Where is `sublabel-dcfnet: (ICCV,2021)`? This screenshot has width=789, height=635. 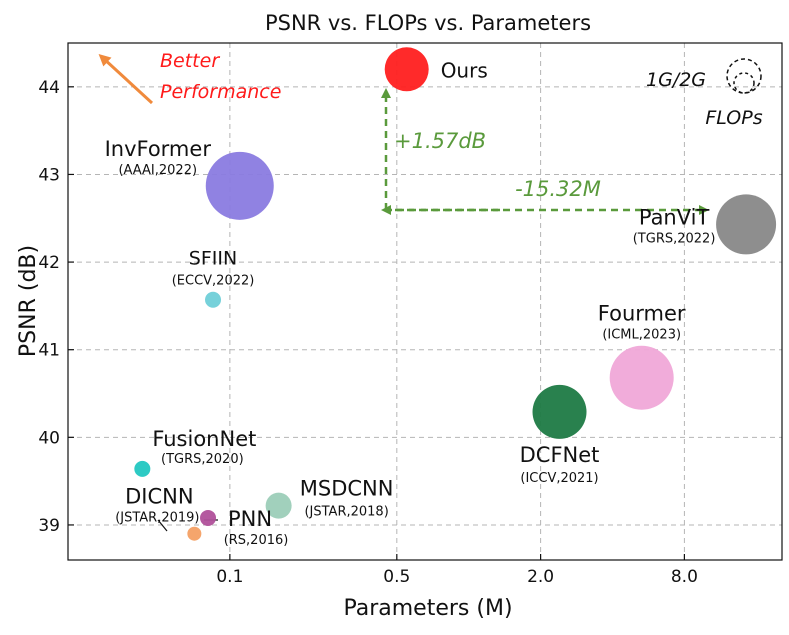
sublabel-dcfnet: (ICCV,2021) is located at coordinates (559, 478).